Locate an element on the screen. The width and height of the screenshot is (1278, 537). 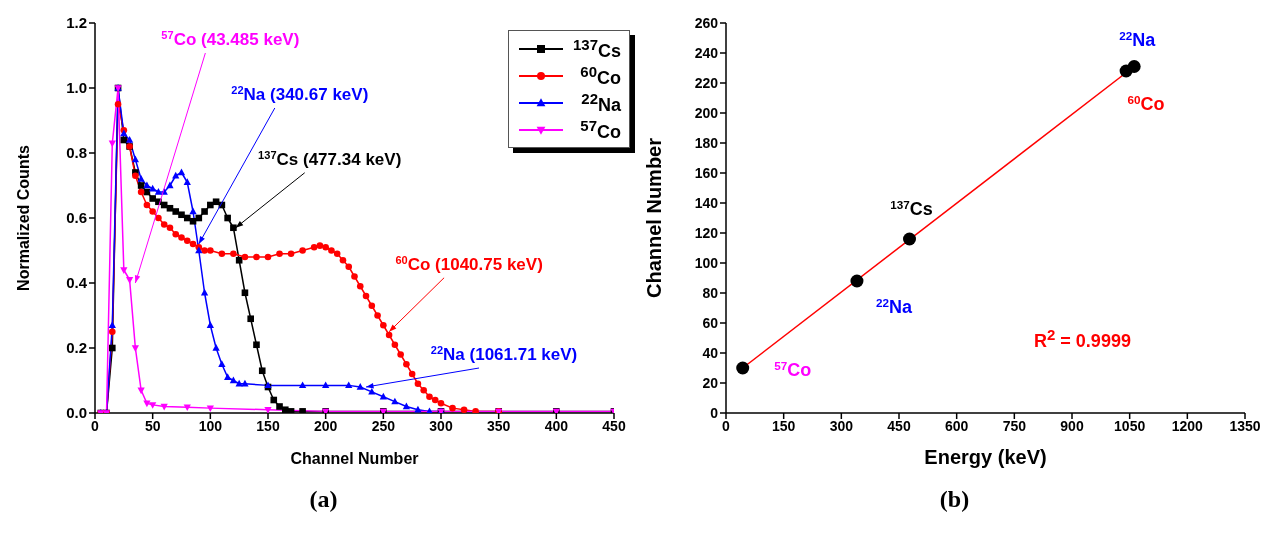
x-tick-label: 600 is located at coordinates (956, 425).